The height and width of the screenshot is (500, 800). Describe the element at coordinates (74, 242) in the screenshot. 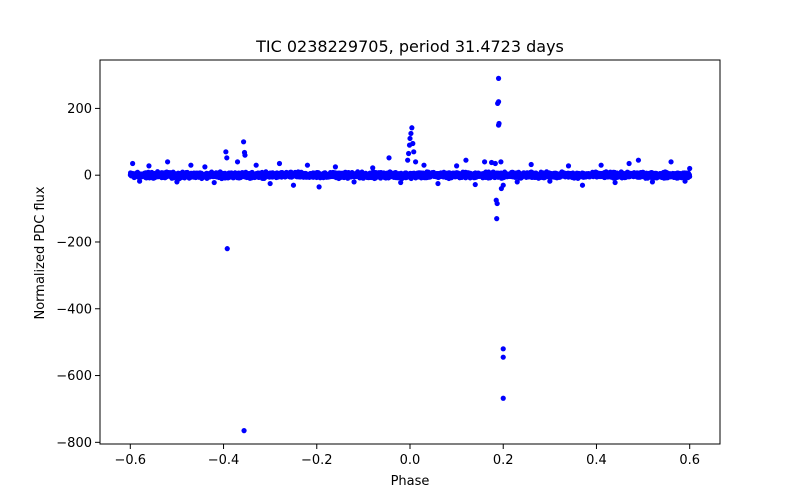

I see `y-tick-label: −200` at that location.